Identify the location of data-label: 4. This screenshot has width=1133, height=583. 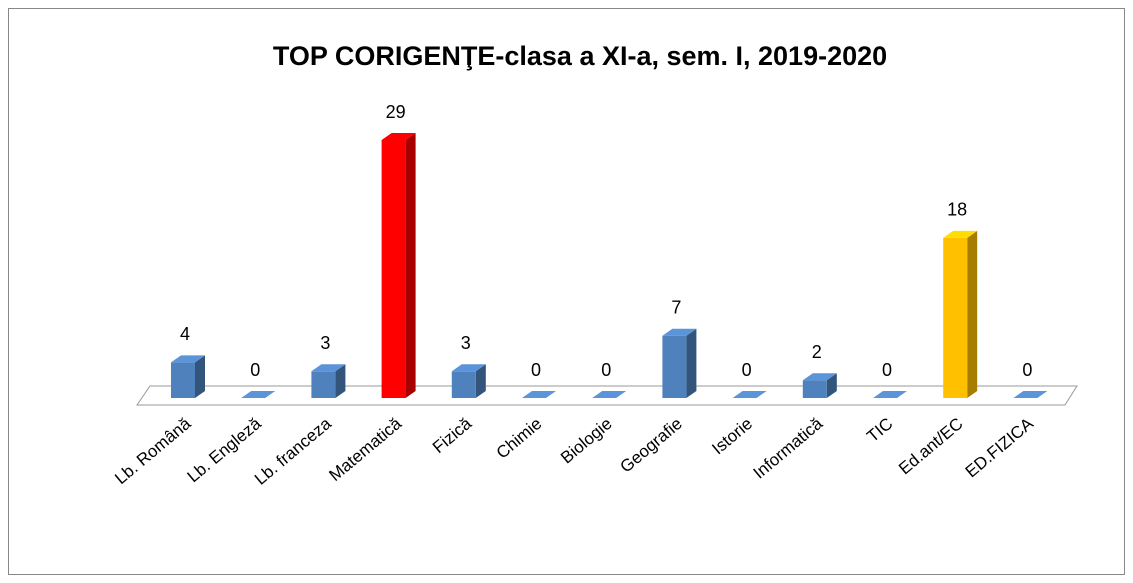
(185, 334).